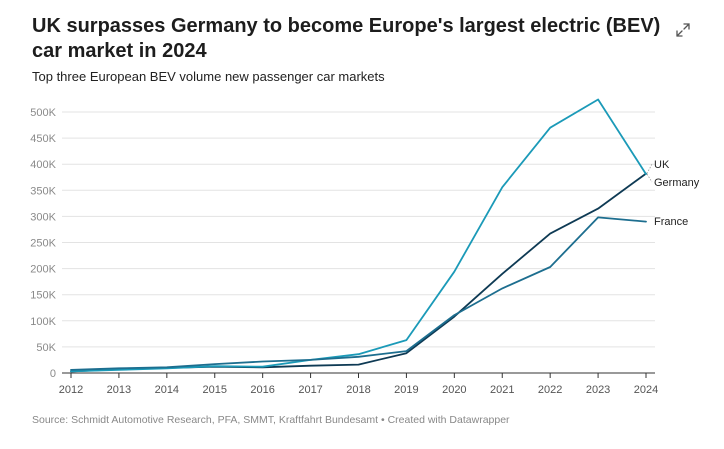 The height and width of the screenshot is (449, 724). What do you see at coordinates (454, 390) in the screenshot?
I see `x-tick-label: 2020` at bounding box center [454, 390].